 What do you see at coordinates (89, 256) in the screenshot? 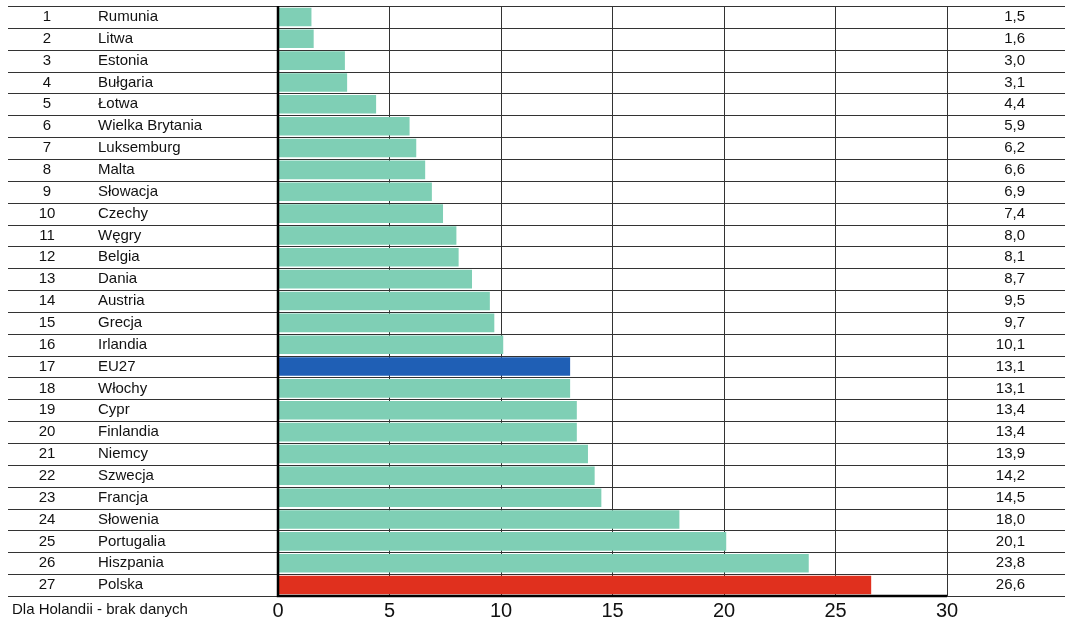
I see `category-label: 12 Belgia` at bounding box center [89, 256].